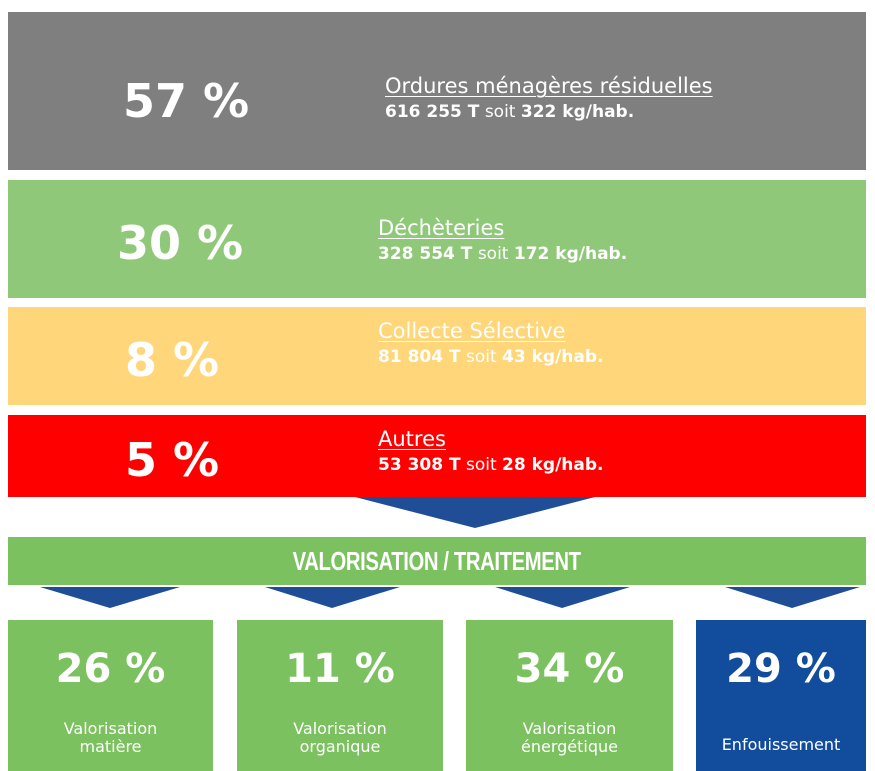 The image size is (875, 771). I want to click on outcome-percent: 29 %, so click(781, 669).